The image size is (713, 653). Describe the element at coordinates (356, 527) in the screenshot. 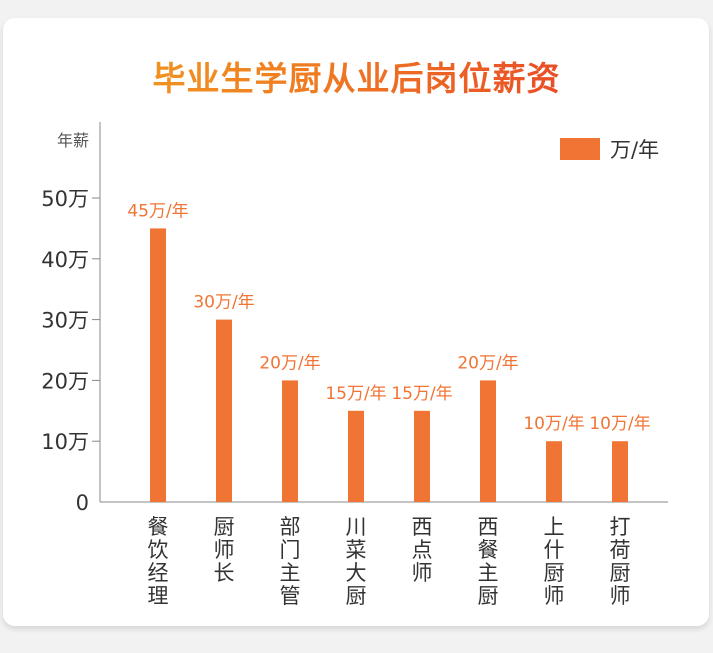

I see `x-tick-label-char: 川` at that location.